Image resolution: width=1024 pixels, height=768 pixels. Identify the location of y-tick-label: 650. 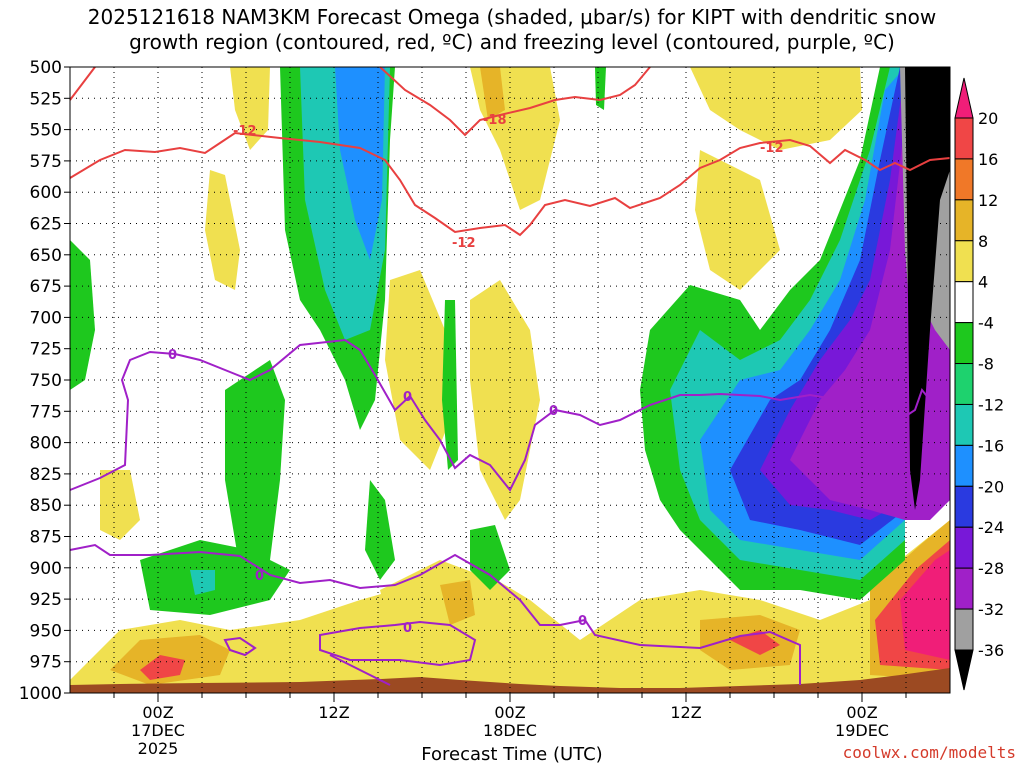
(46, 256).